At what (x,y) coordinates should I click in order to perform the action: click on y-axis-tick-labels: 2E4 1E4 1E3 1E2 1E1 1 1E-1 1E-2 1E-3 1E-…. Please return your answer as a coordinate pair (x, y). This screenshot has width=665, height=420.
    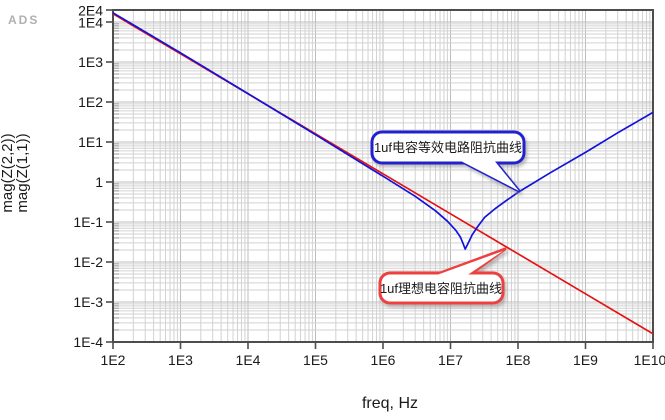
    Looking at the image, I should click on (88, 177).